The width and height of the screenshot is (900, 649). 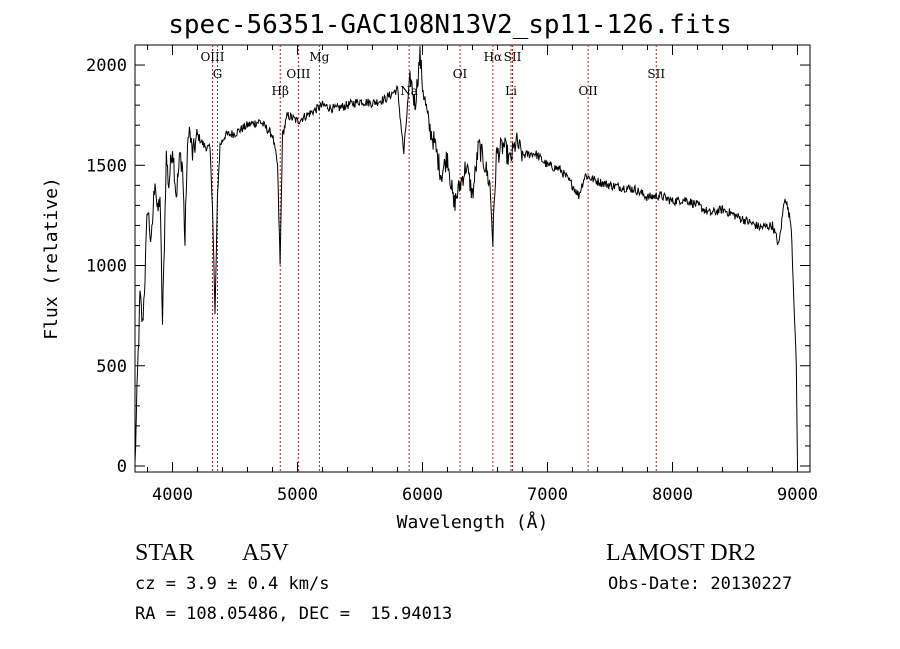 I want to click on object-class: STAR, so click(x=165, y=553).